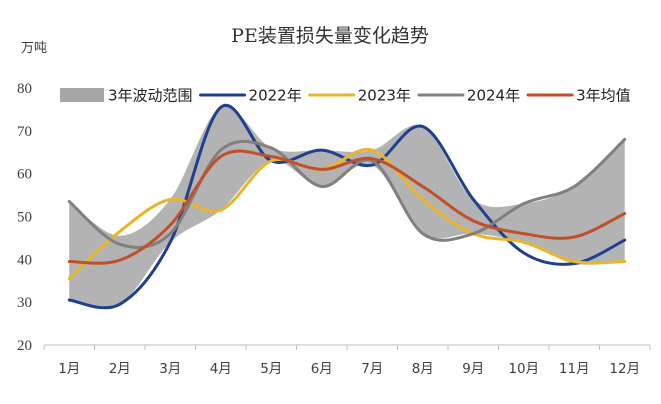 This screenshot has width=661, height=404. I want to click on x-tick-label: 6月, so click(322, 369).